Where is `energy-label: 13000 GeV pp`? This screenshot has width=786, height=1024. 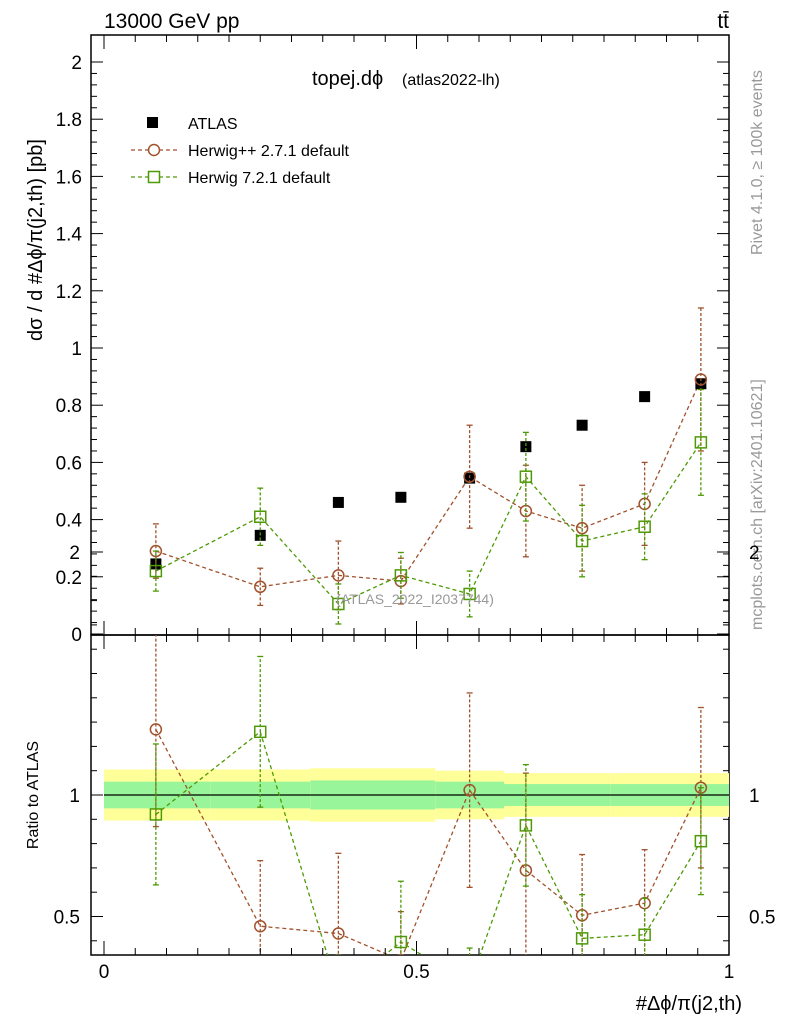 energy-label: 13000 GeV pp is located at coordinates (171, 21).